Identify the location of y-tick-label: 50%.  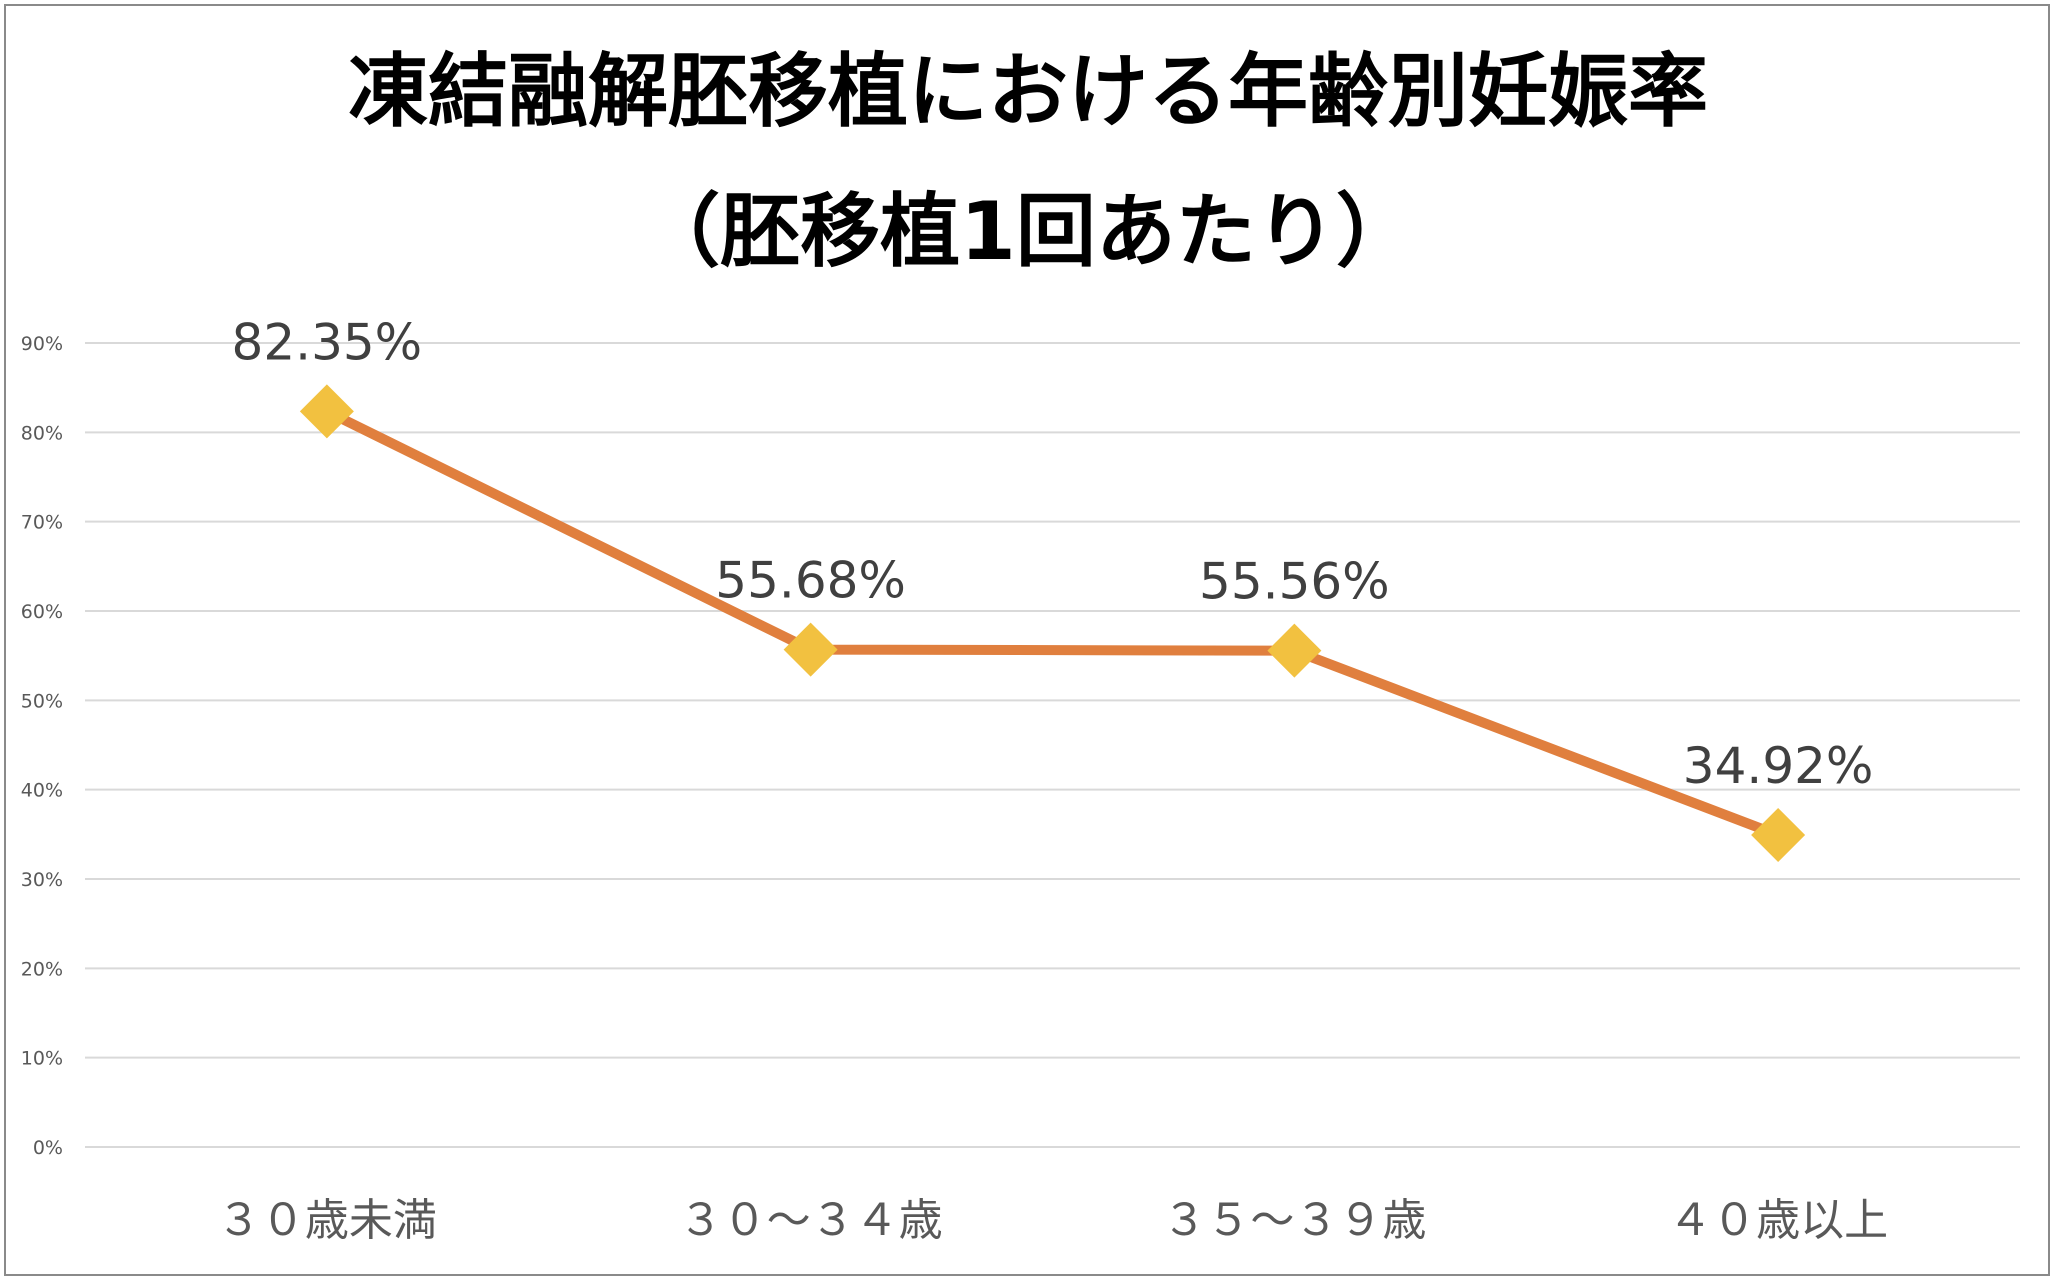
(42, 701).